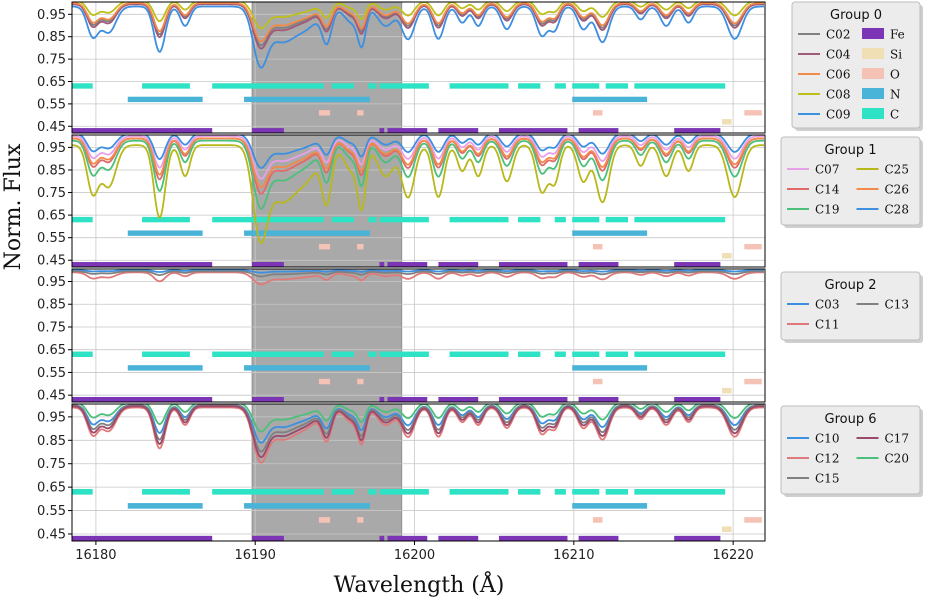 Image resolution: width=927 pixels, height=600 pixels. I want to click on series-line-c26, so click(418, 163).